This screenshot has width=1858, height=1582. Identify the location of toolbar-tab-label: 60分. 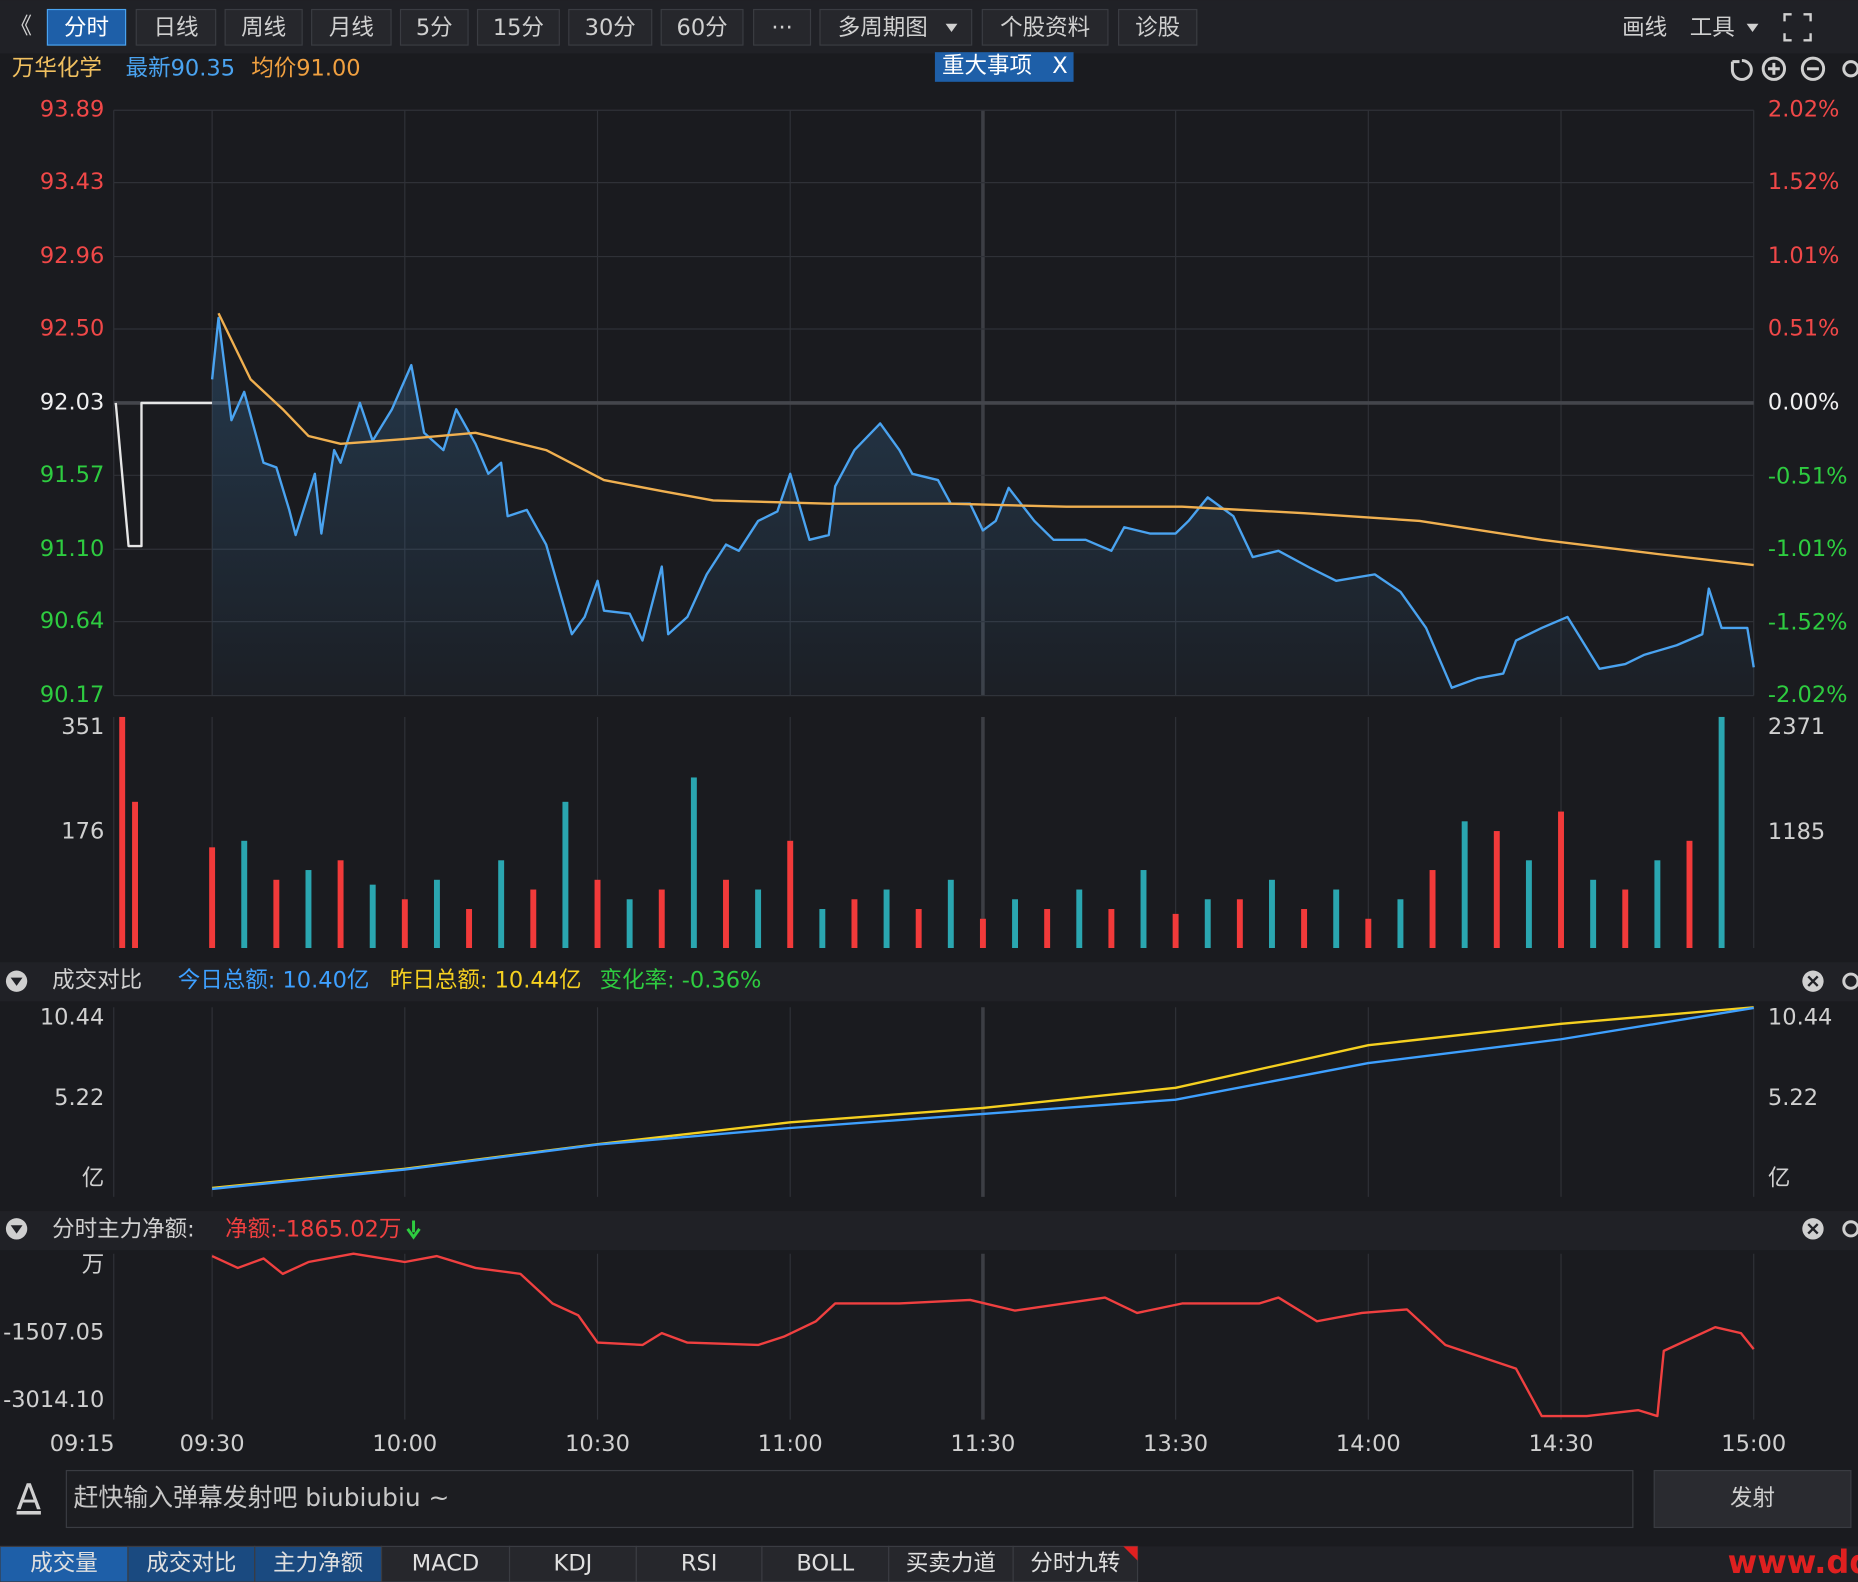
(702, 28).